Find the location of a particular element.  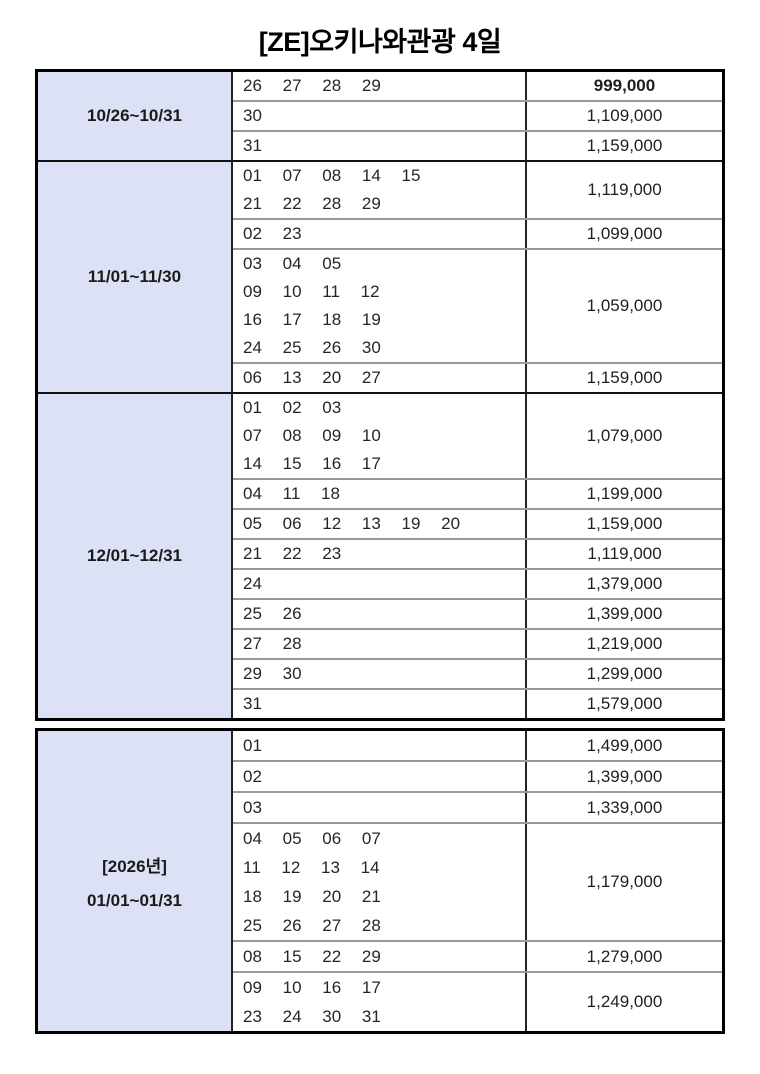

price-cell: 1,379,000 is located at coordinates (623, 584).